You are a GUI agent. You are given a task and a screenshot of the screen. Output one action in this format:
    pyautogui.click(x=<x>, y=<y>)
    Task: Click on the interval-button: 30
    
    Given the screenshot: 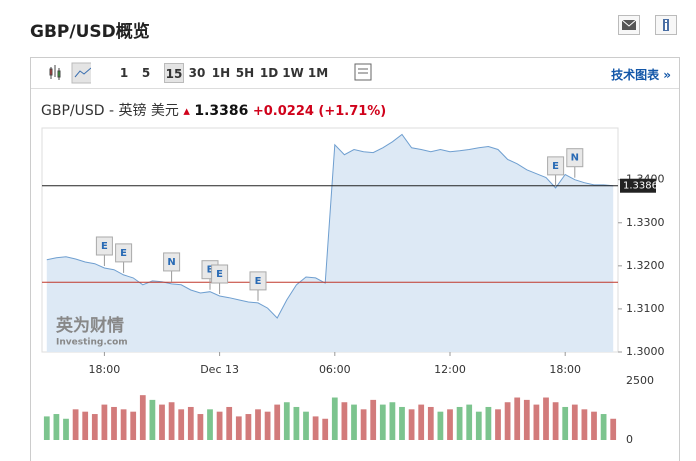 What is the action you would take?
    pyautogui.click(x=197, y=73)
    